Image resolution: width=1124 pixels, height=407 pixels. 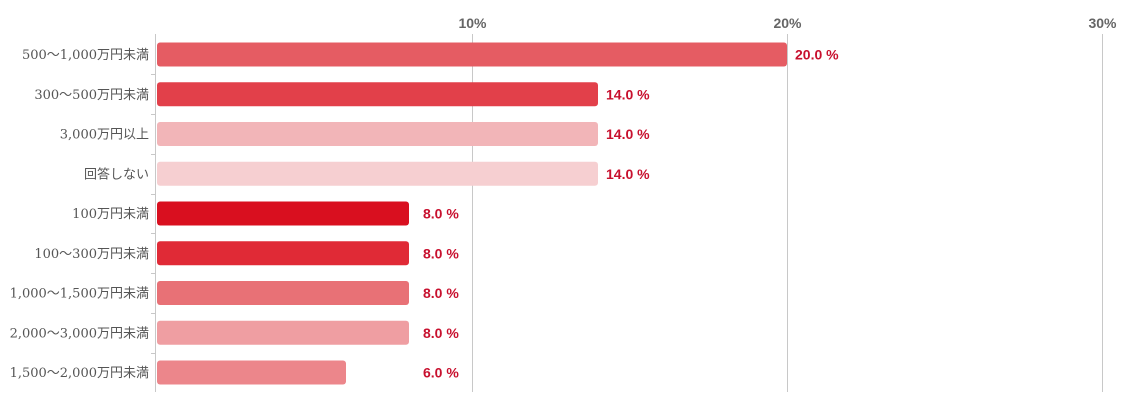 I want to click on category-label: 500〜1,000万円未満, so click(x=85, y=55).